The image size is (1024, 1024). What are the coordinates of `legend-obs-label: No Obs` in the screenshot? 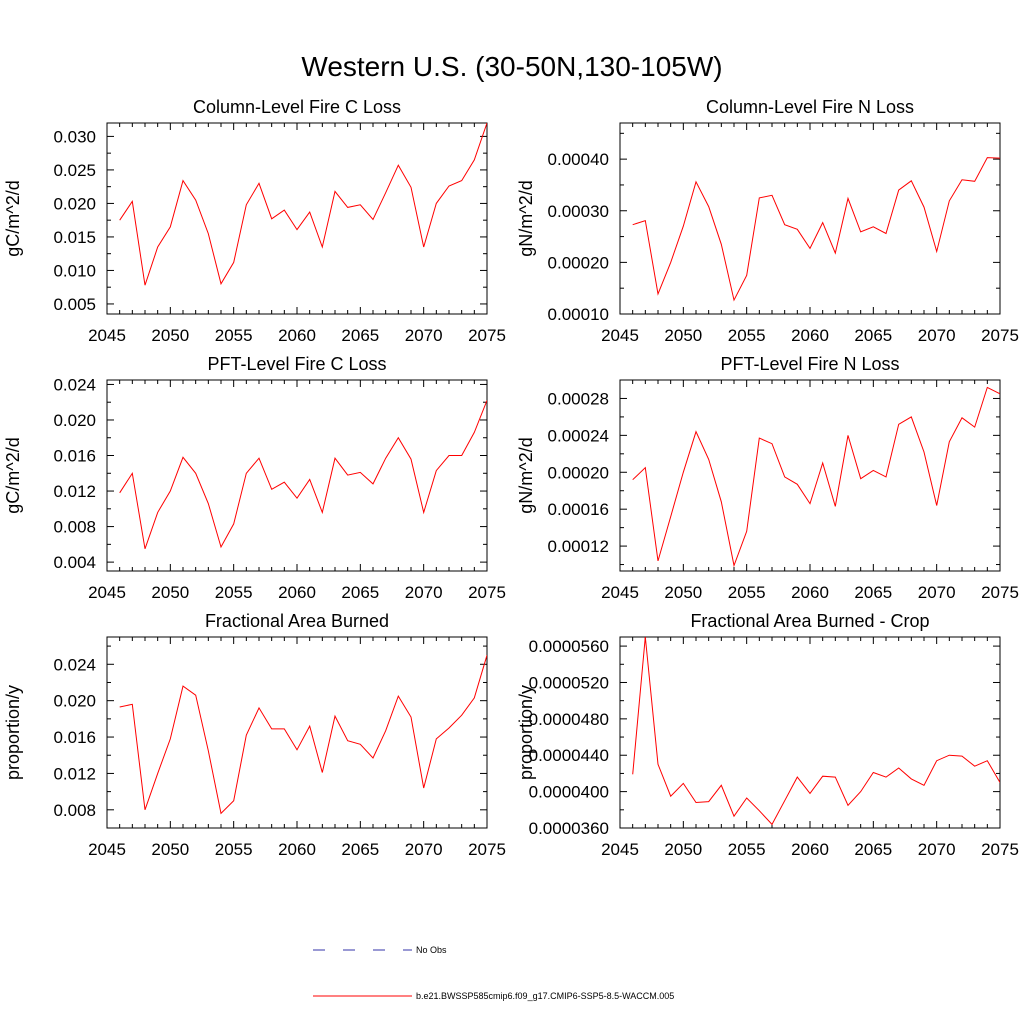 It's located at (431, 950).